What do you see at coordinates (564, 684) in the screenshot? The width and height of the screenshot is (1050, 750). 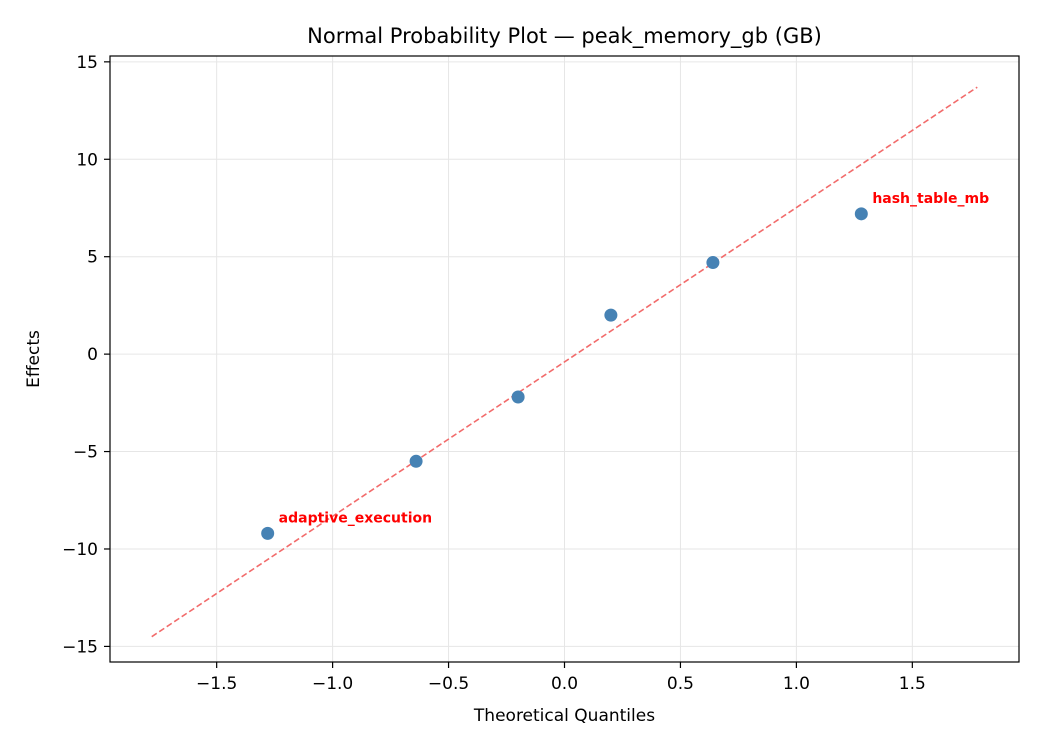 I see `x-tick-label: 0.0` at bounding box center [564, 684].